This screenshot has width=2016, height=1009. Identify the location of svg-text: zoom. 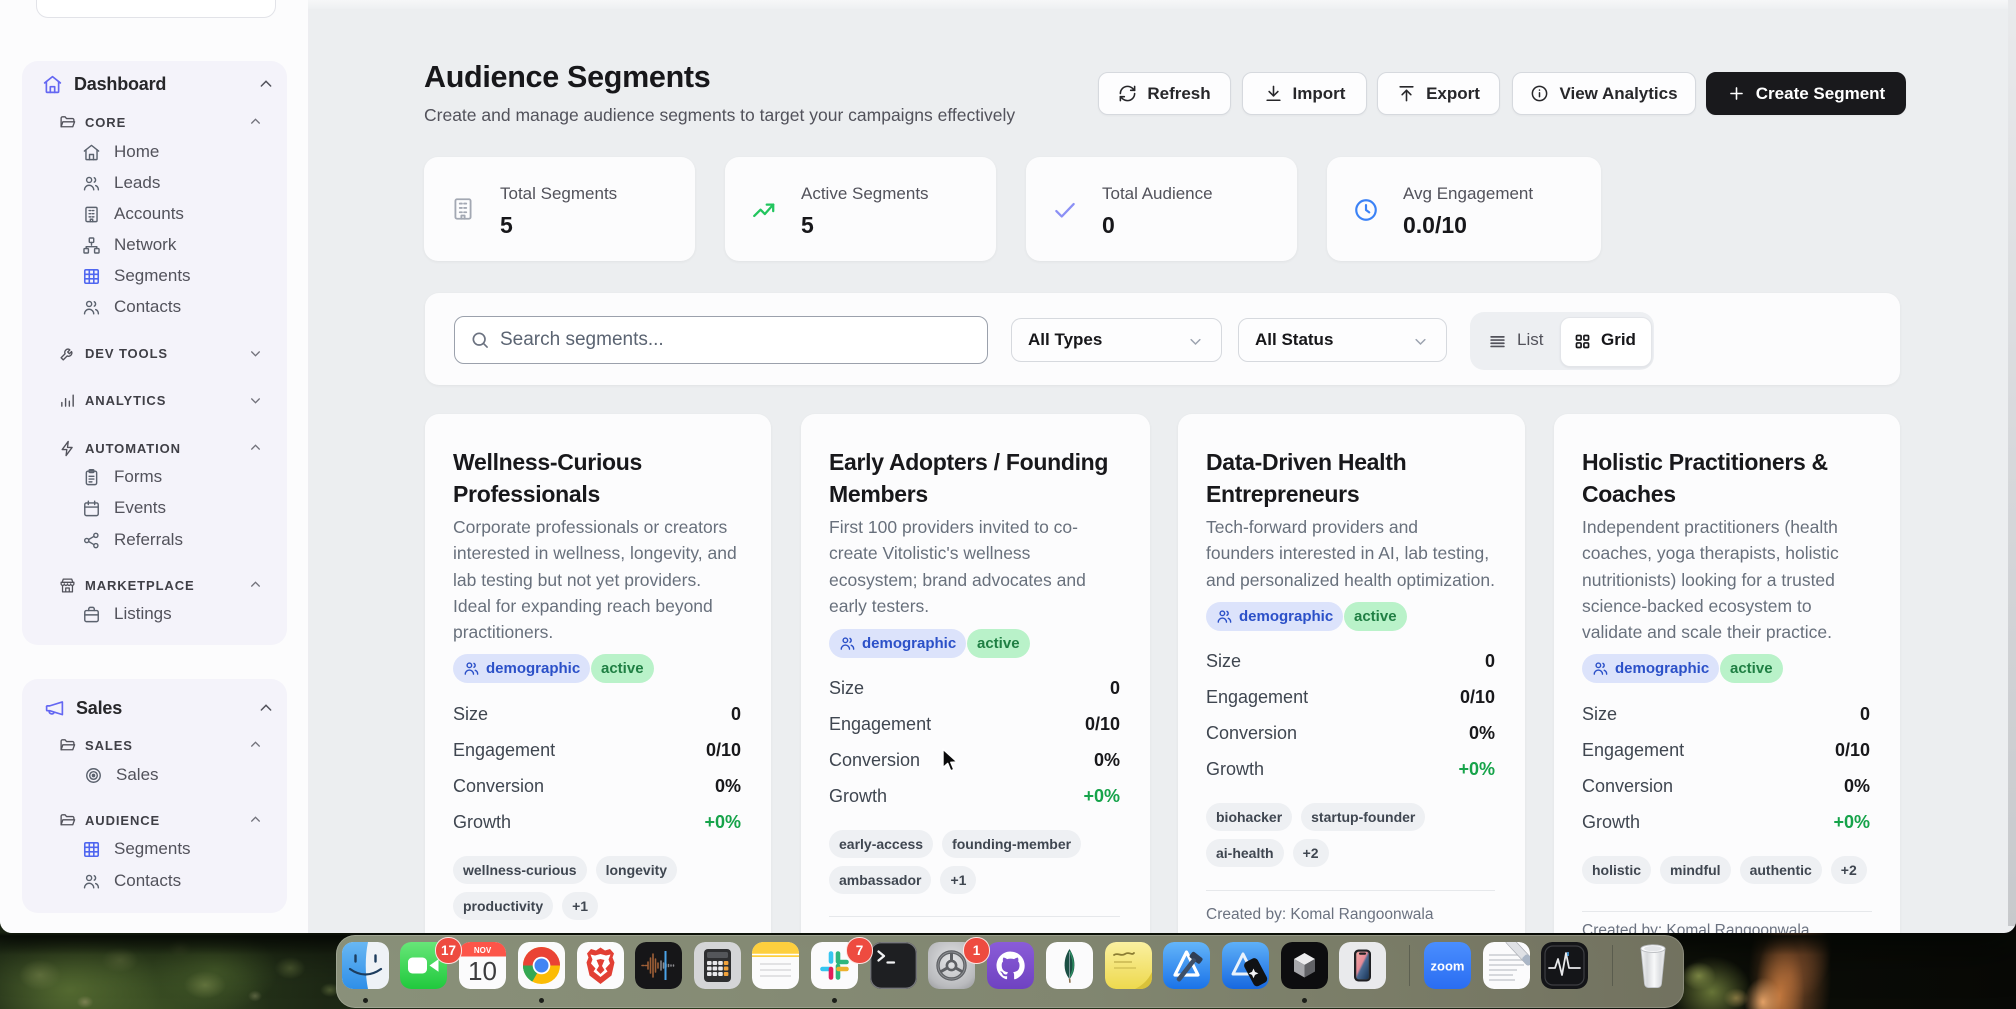
(1448, 966).